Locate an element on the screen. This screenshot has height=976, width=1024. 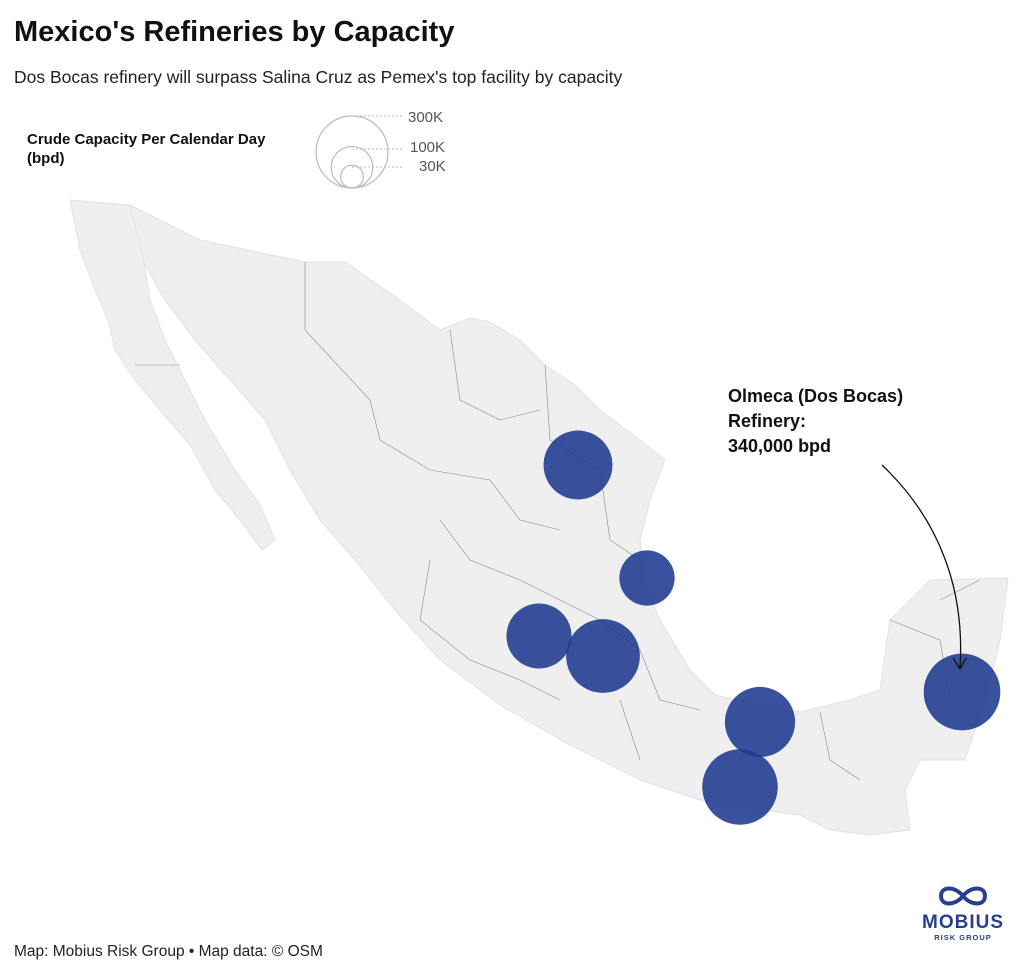
dos-bocas-annotation: Olmeca (Dos Bocas) Refinery: 340,000 bpd is located at coordinates (815, 421).